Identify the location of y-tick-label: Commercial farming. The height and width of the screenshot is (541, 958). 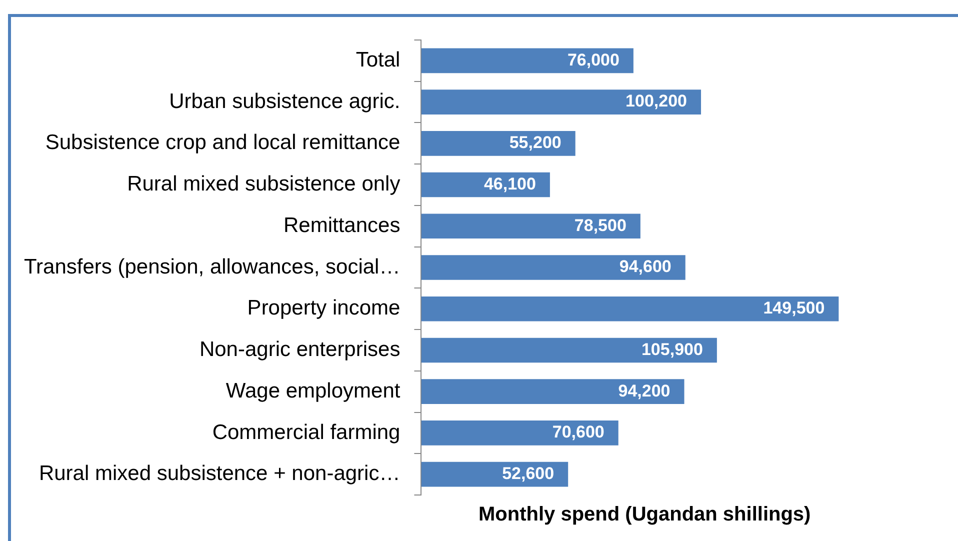
(306, 432).